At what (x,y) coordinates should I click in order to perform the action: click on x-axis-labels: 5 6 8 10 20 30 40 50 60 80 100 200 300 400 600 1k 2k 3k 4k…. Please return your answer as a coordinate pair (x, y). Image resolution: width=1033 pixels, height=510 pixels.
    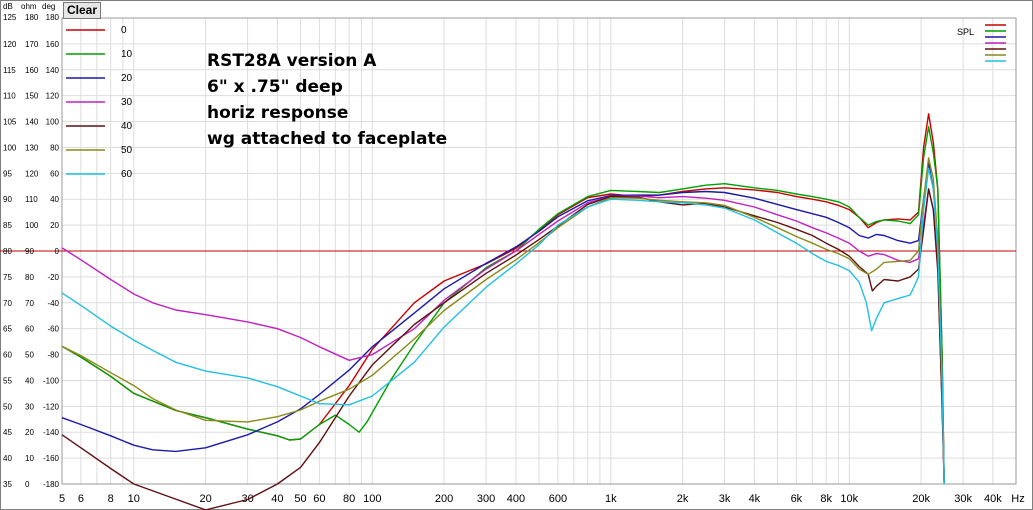
    Looking at the image, I should click on (542, 499).